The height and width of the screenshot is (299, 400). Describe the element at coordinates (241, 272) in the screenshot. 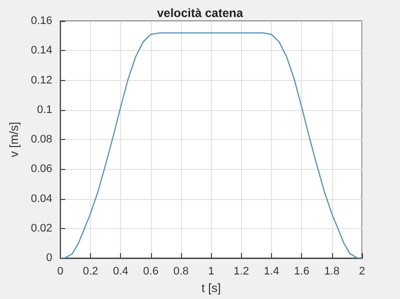

I see `x-tick-label: 1.2` at that location.